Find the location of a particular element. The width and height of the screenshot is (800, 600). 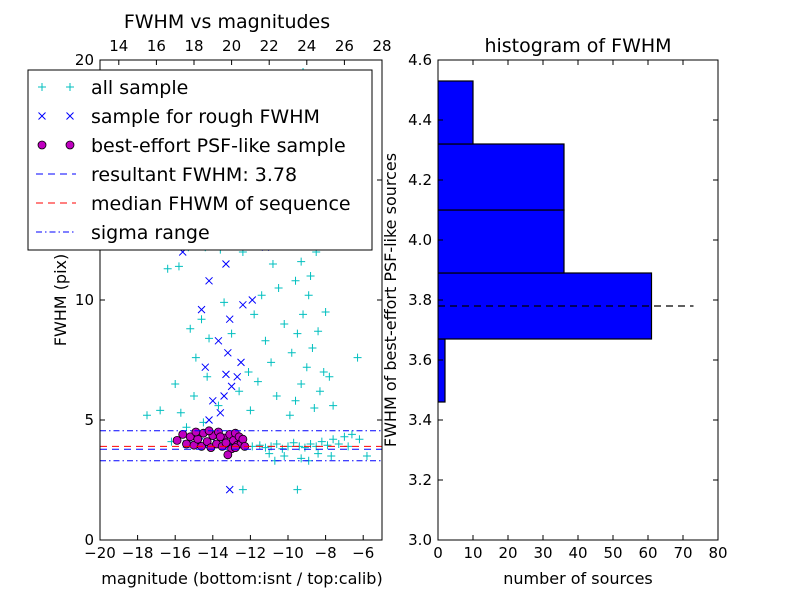

scatter-top-tick-label: 20 is located at coordinates (231, 46).